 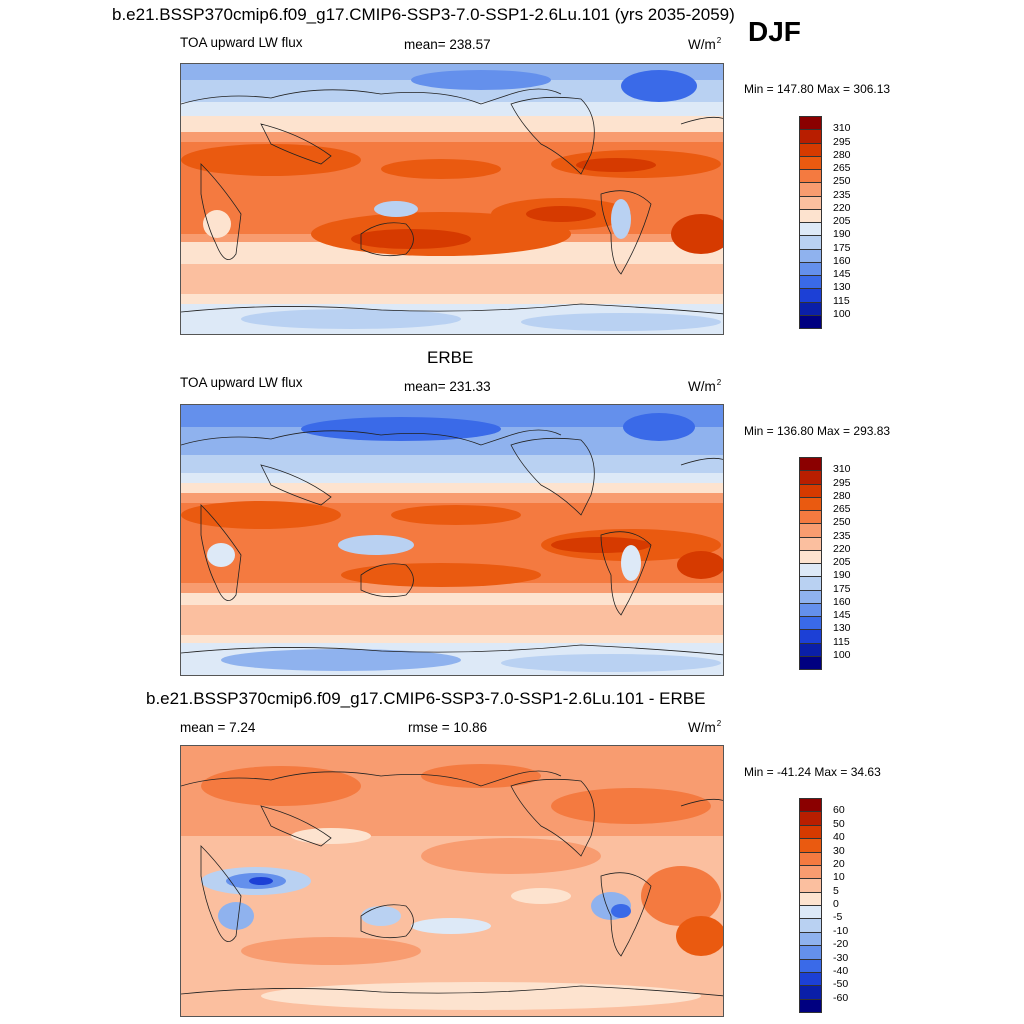 What do you see at coordinates (842, 141) in the screenshot?
I see `panel1-colorbar-label: 295` at bounding box center [842, 141].